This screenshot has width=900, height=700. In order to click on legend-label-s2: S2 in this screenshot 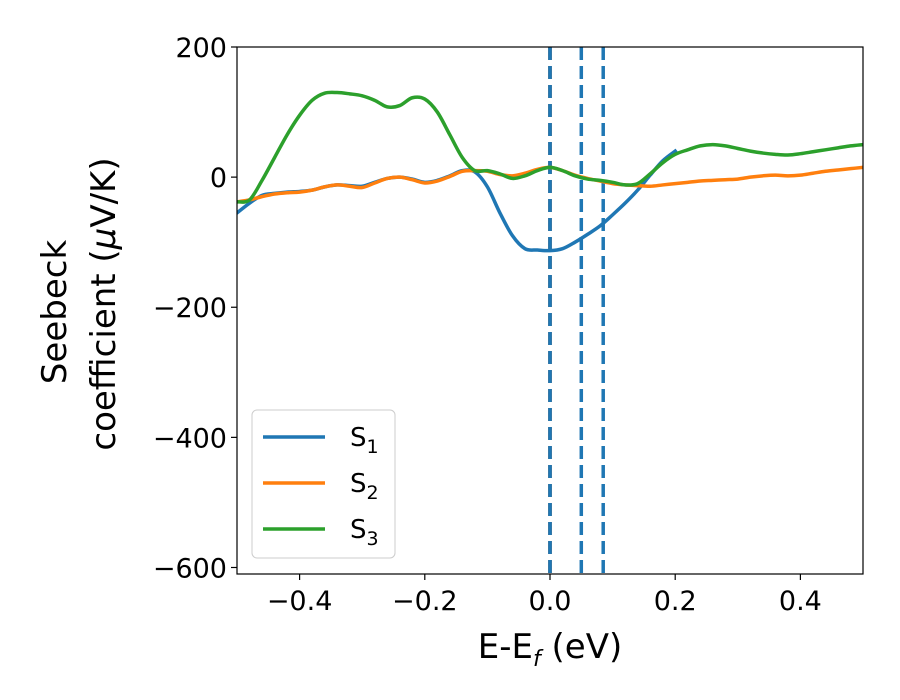, I will do `click(364, 486)`.